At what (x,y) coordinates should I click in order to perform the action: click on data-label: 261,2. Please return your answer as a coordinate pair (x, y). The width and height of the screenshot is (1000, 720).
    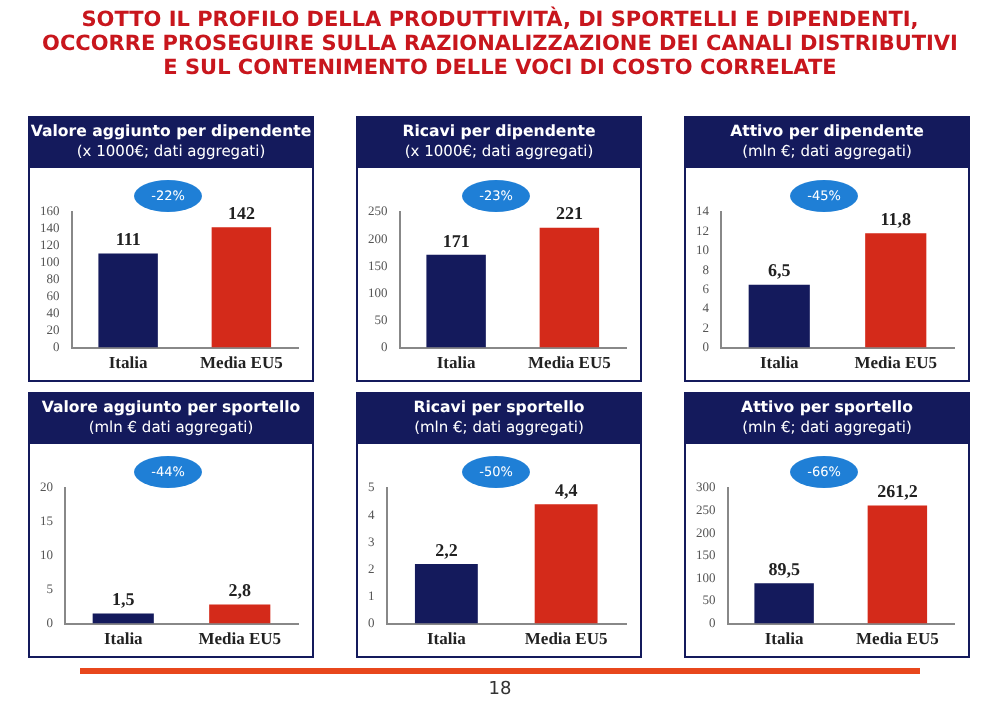
    Looking at the image, I should click on (898, 491).